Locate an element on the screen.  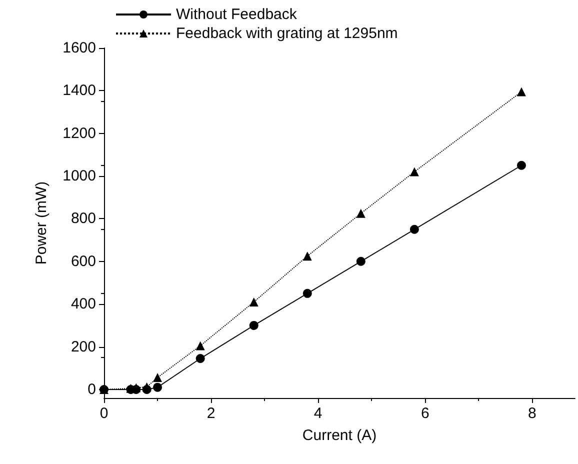
legend-label: Feedback with grating at 1295nm is located at coordinates (287, 33).